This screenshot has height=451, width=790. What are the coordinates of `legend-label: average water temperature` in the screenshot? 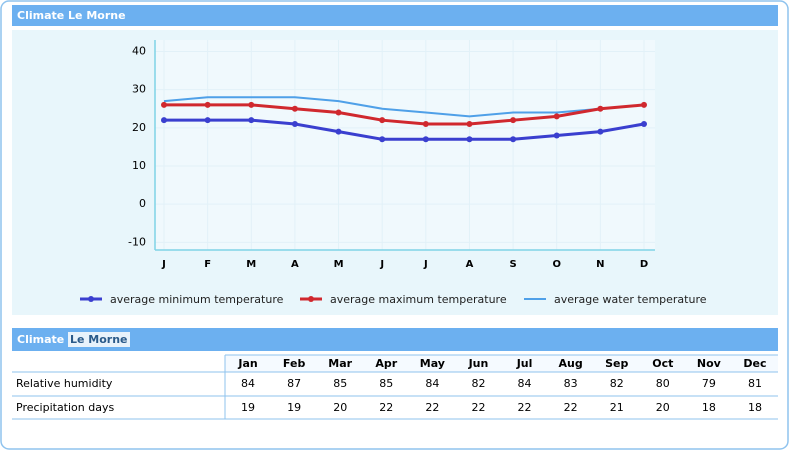 It's located at (630, 299).